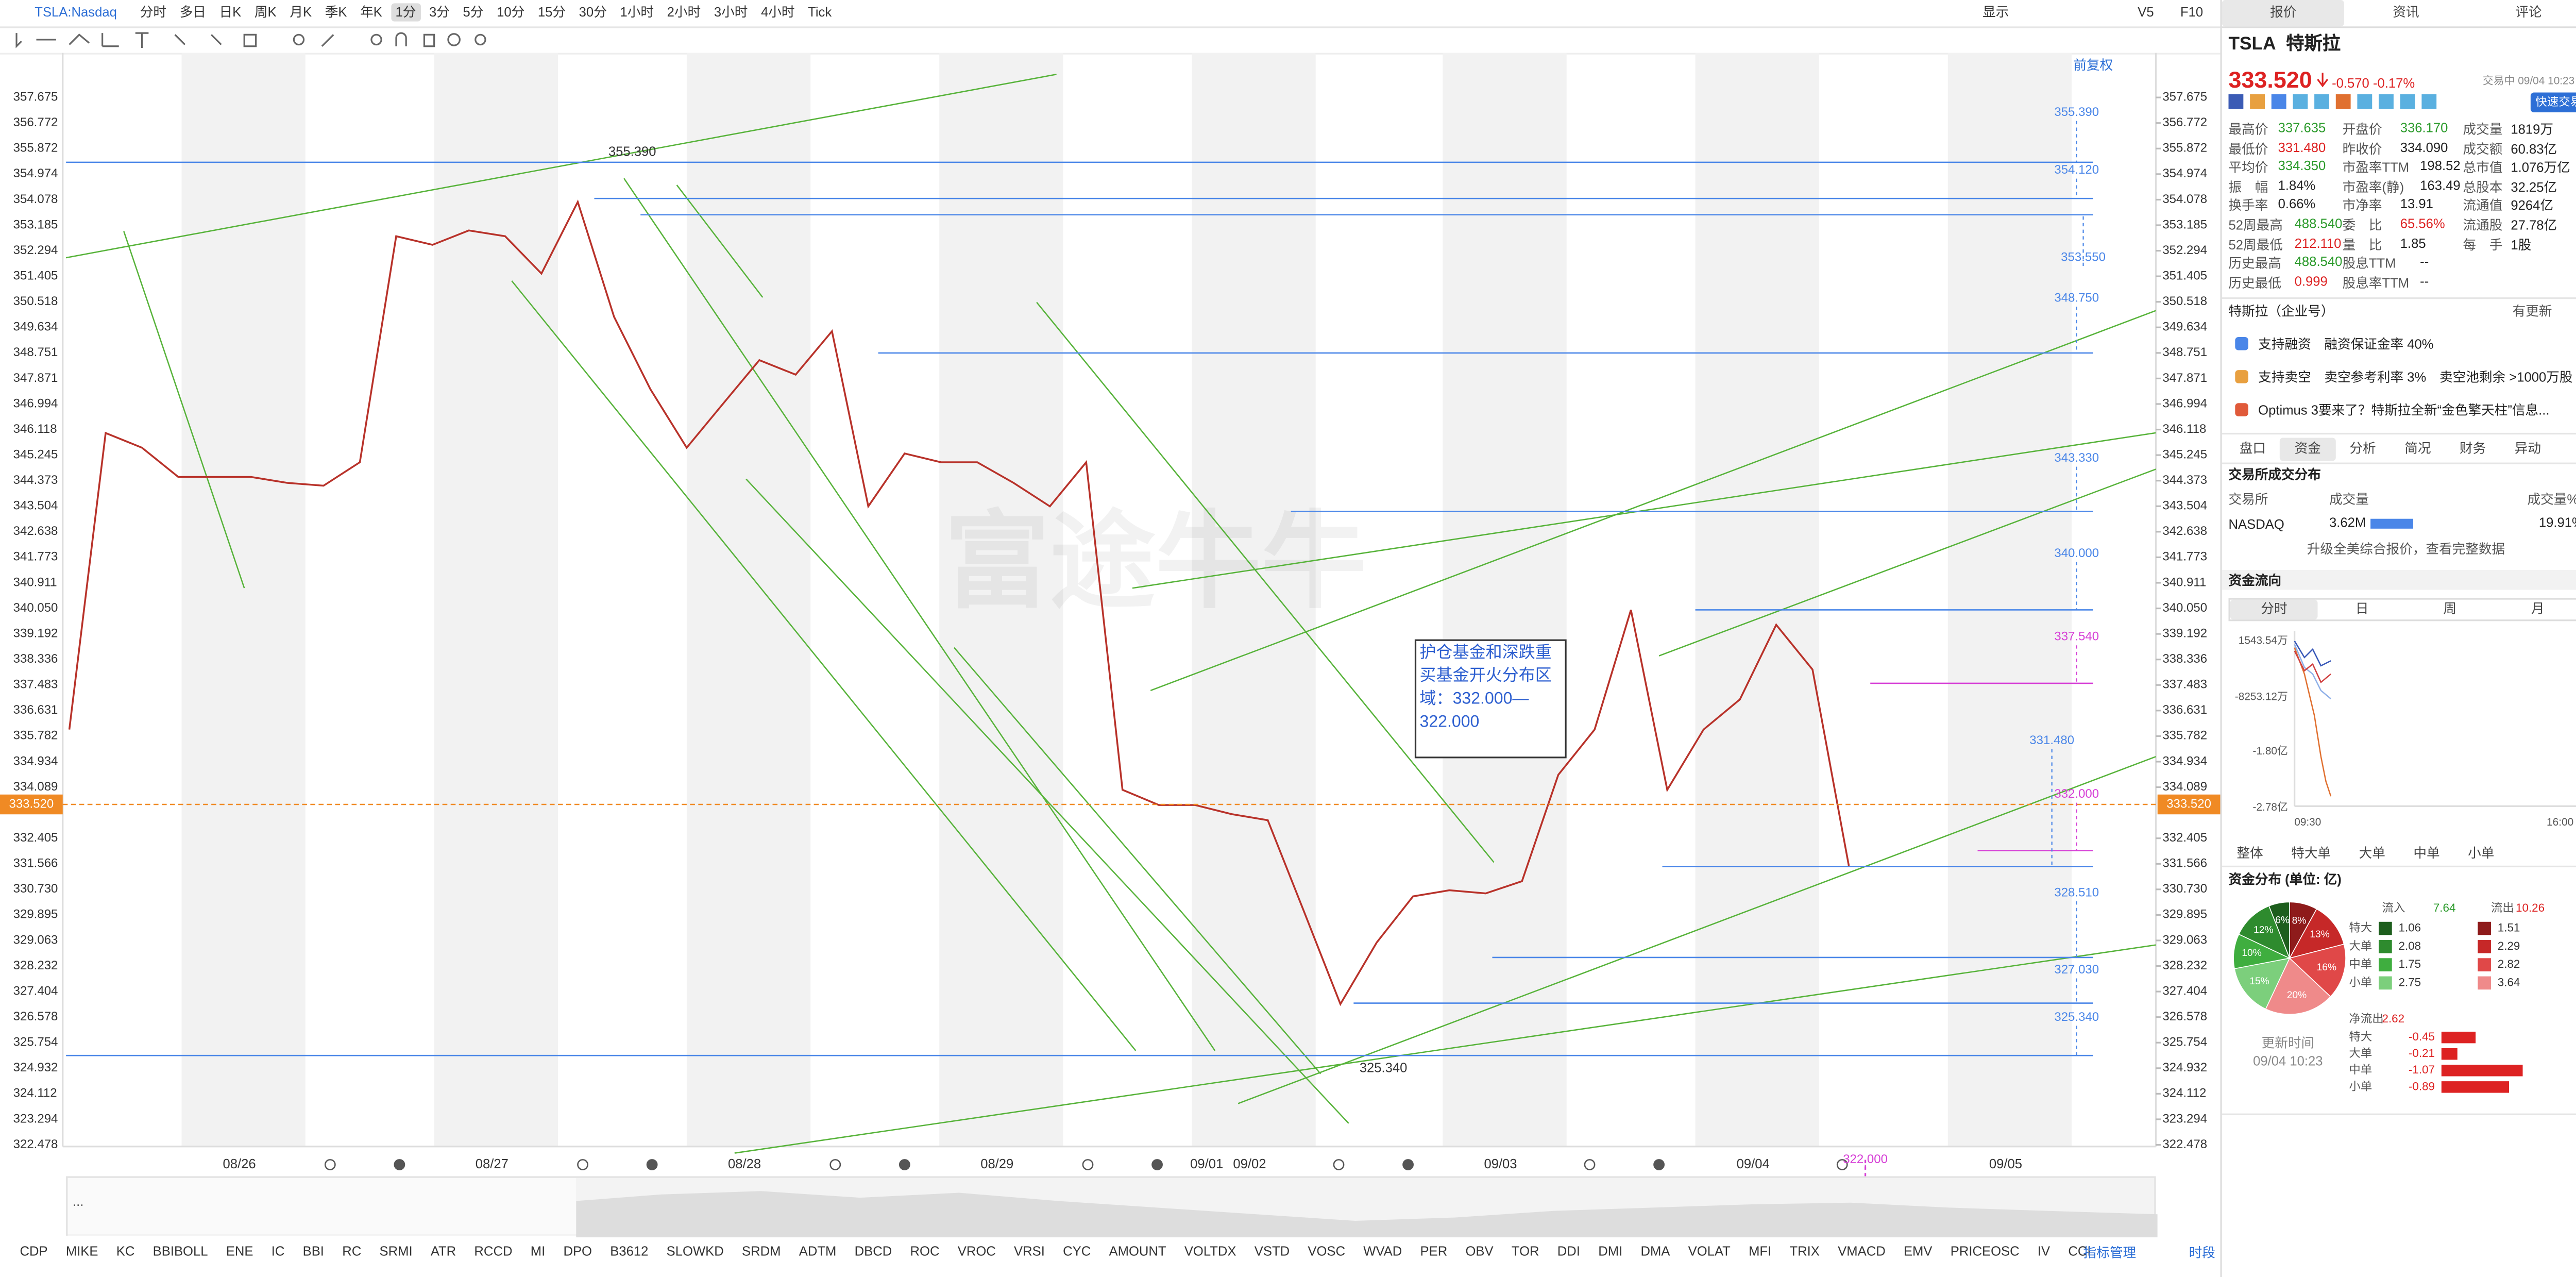 This screenshot has height=1277, width=2576. I want to click on period-tab: 10分, so click(511, 13).